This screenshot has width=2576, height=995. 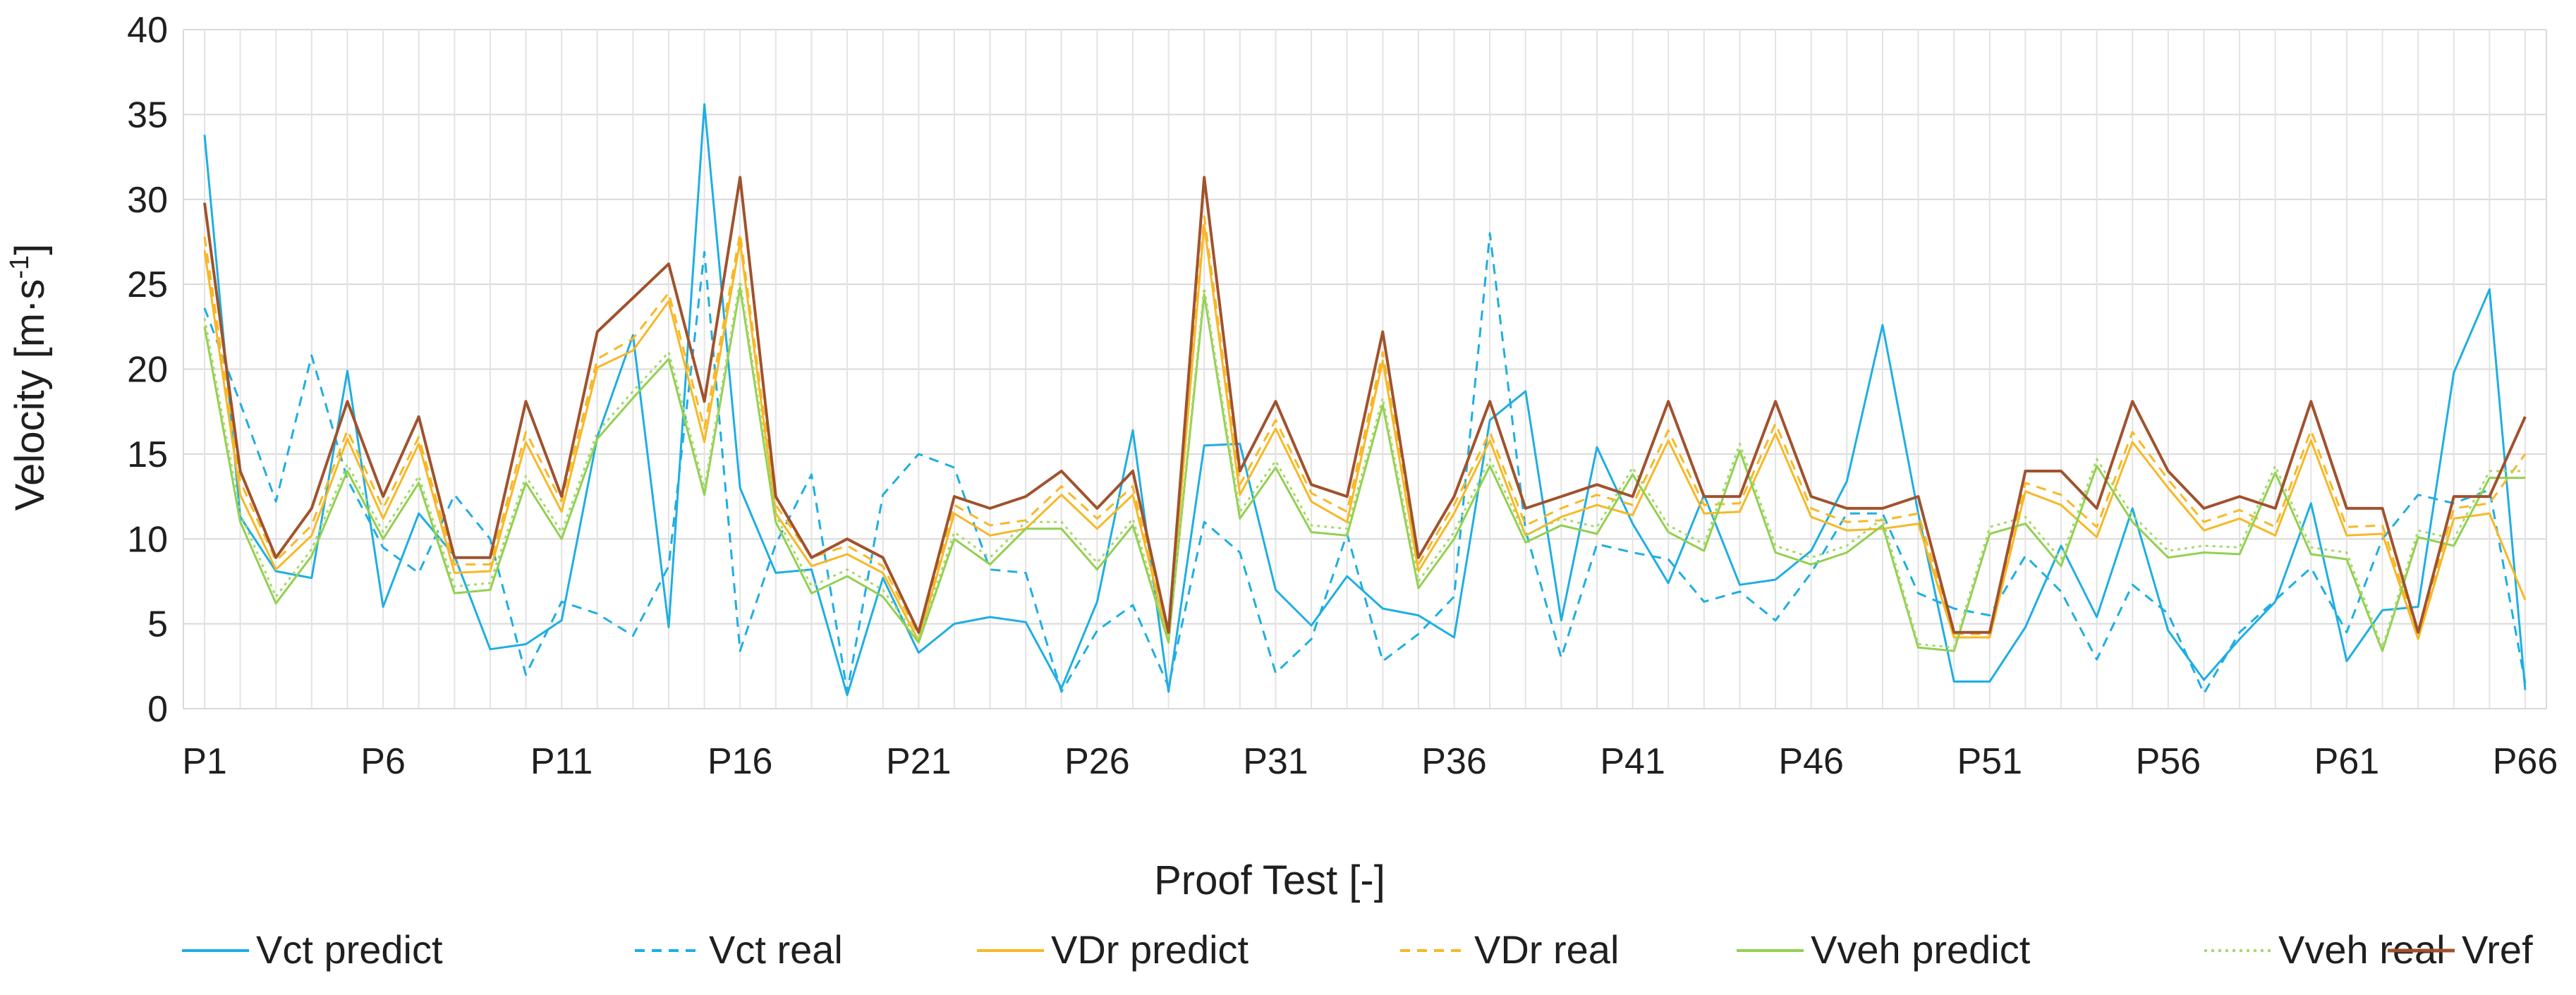 What do you see at coordinates (157, 624) in the screenshot?
I see `y-tick-label: 5` at bounding box center [157, 624].